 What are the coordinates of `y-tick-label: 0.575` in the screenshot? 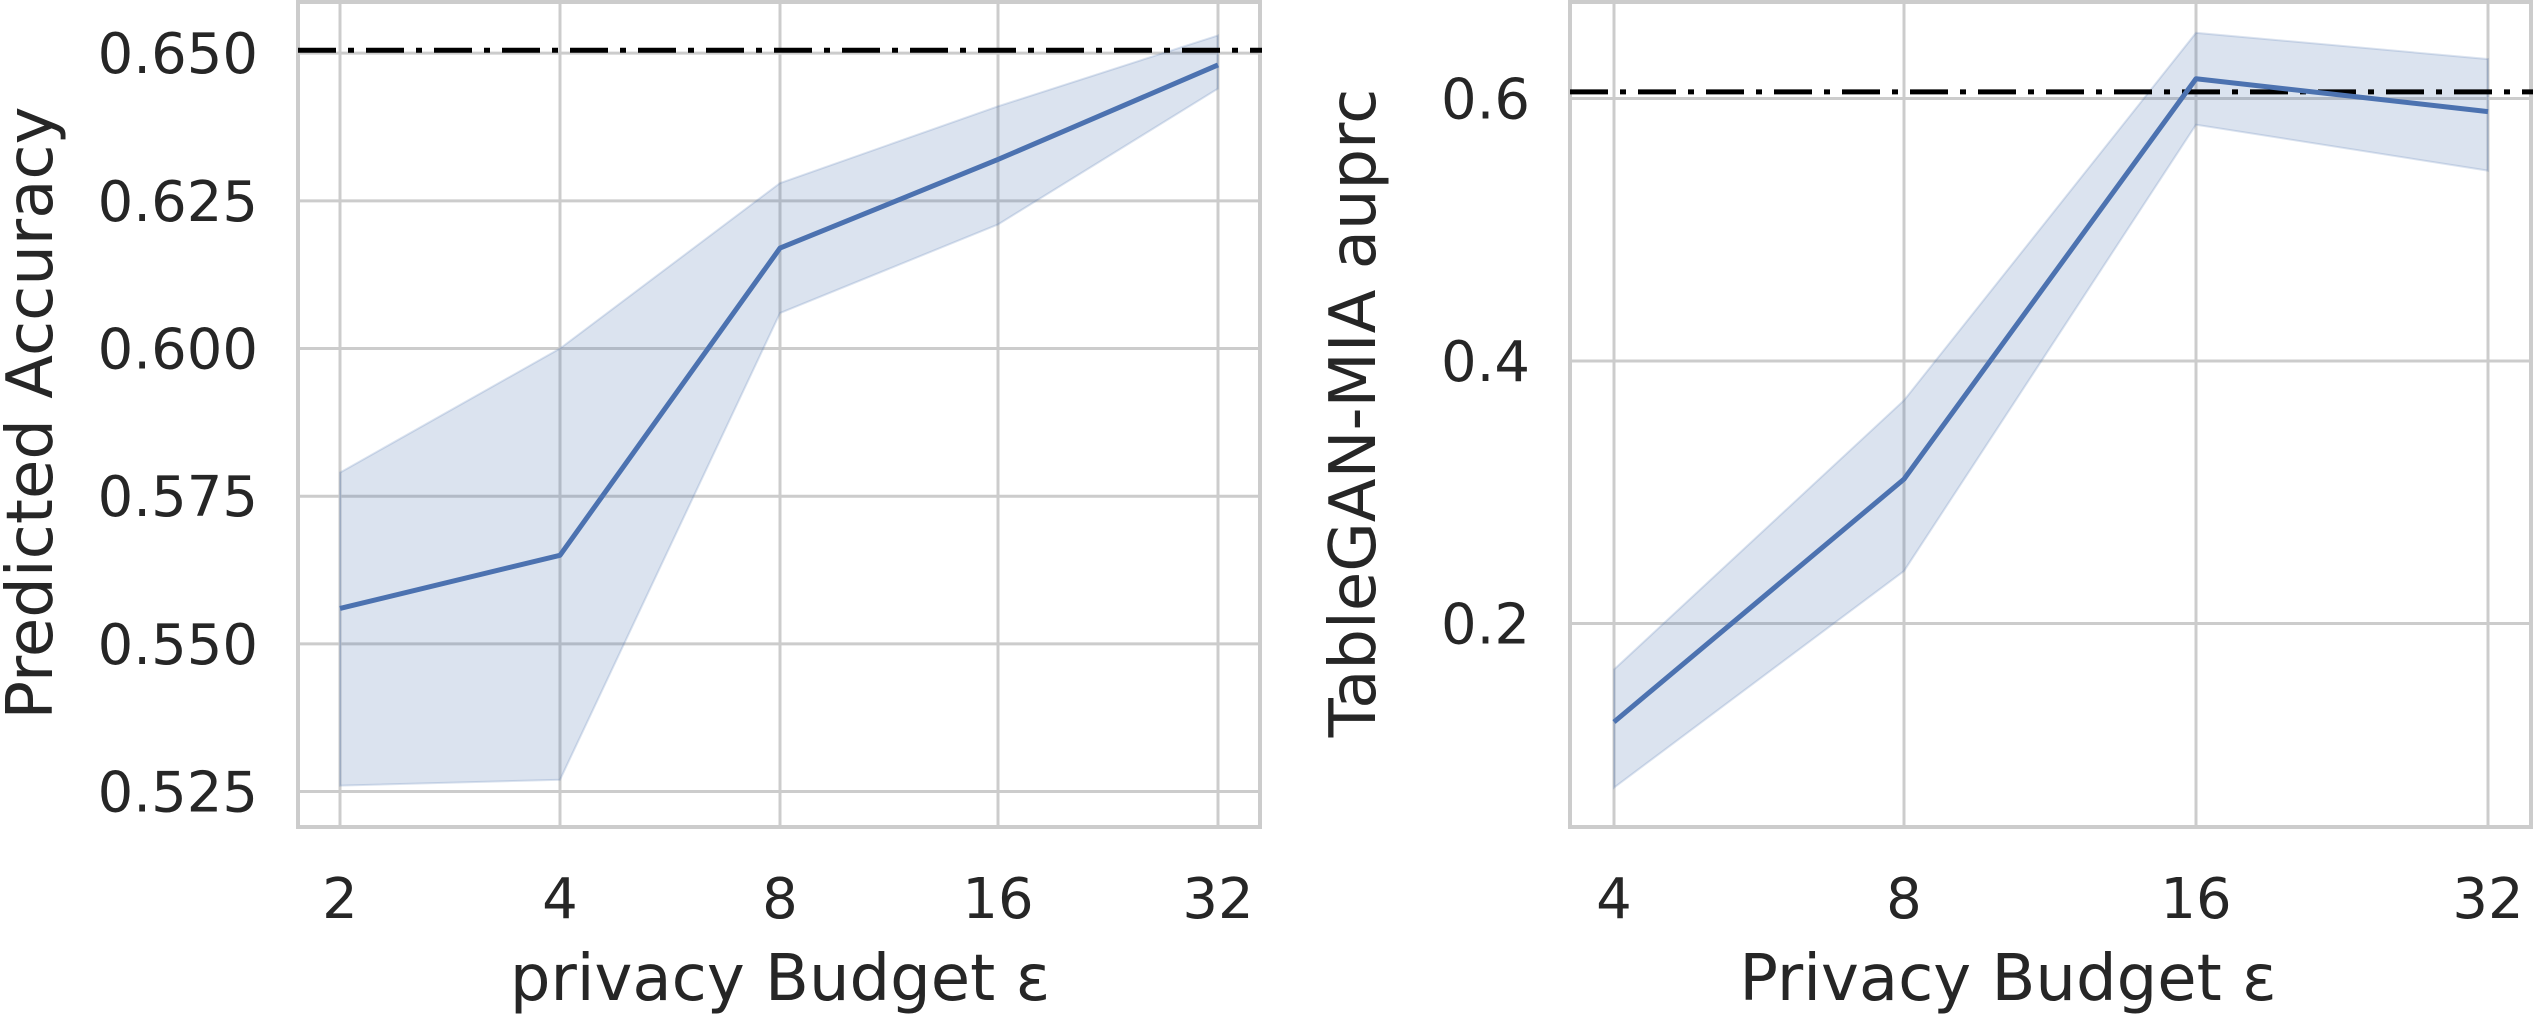 It's located at (178, 497).